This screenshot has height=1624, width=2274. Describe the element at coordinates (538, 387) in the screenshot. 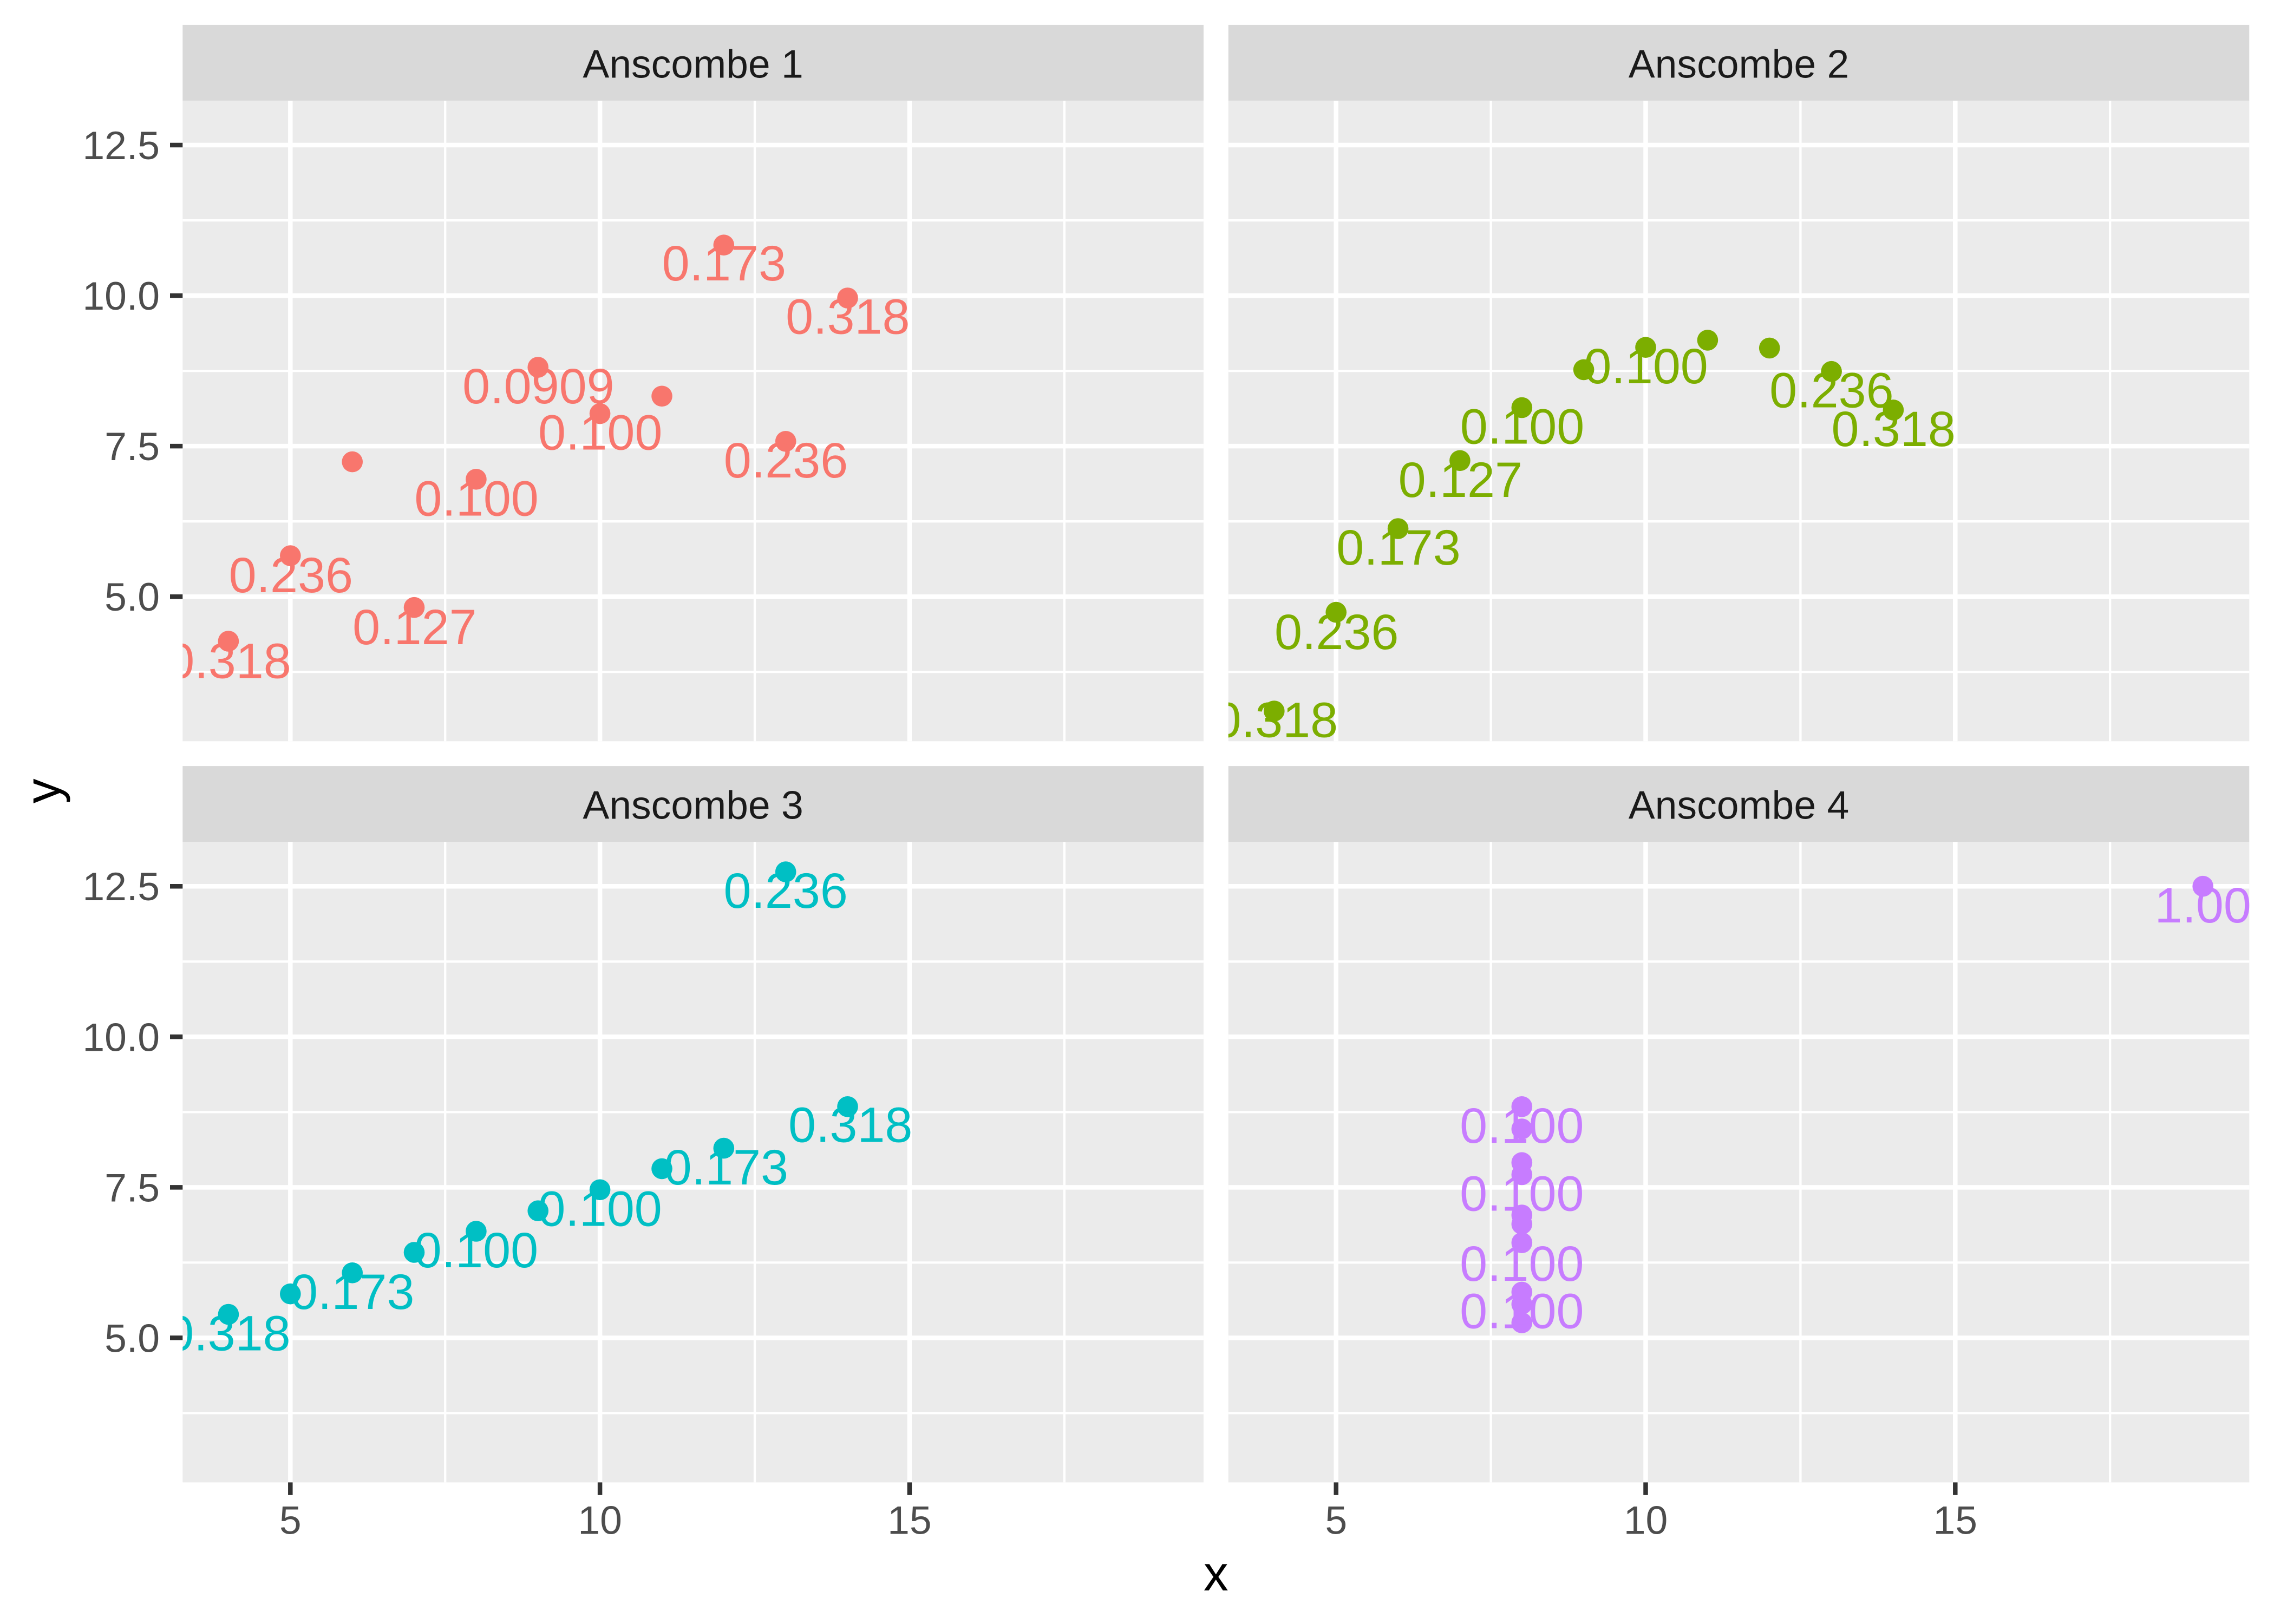

I see `svg-text: 0.0909` at that location.